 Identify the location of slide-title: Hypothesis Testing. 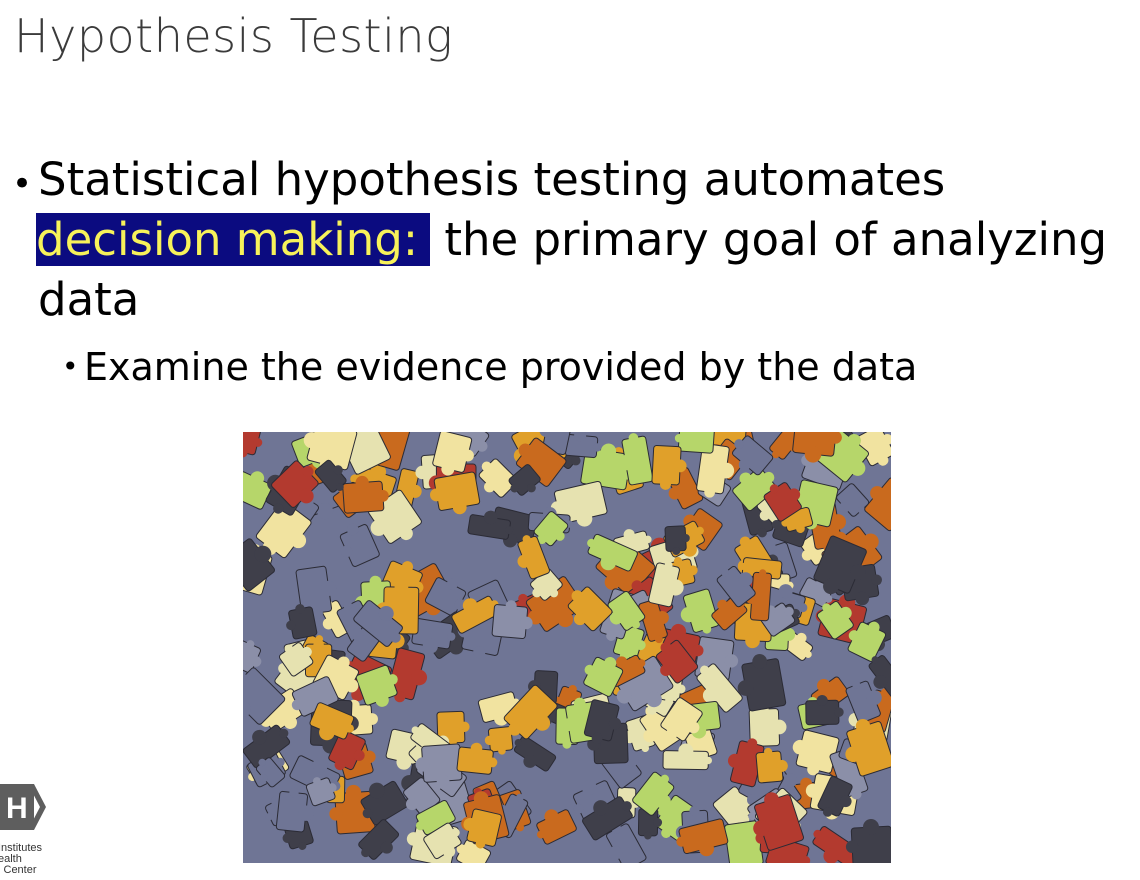
(234, 36).